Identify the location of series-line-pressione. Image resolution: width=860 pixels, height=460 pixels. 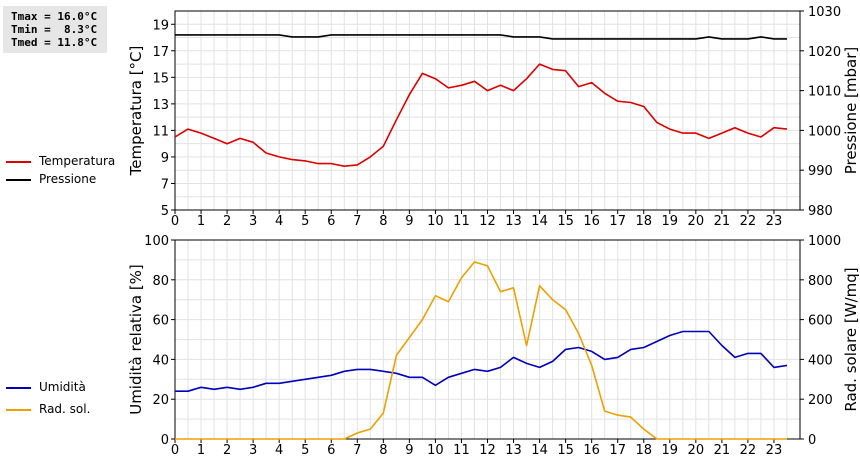
(481, 37).